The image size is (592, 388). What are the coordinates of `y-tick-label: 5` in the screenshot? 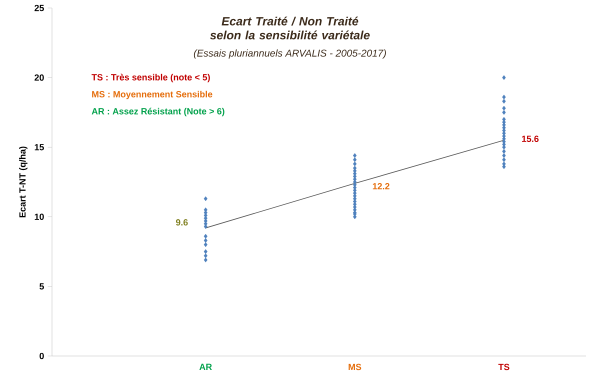 It's located at (42, 286).